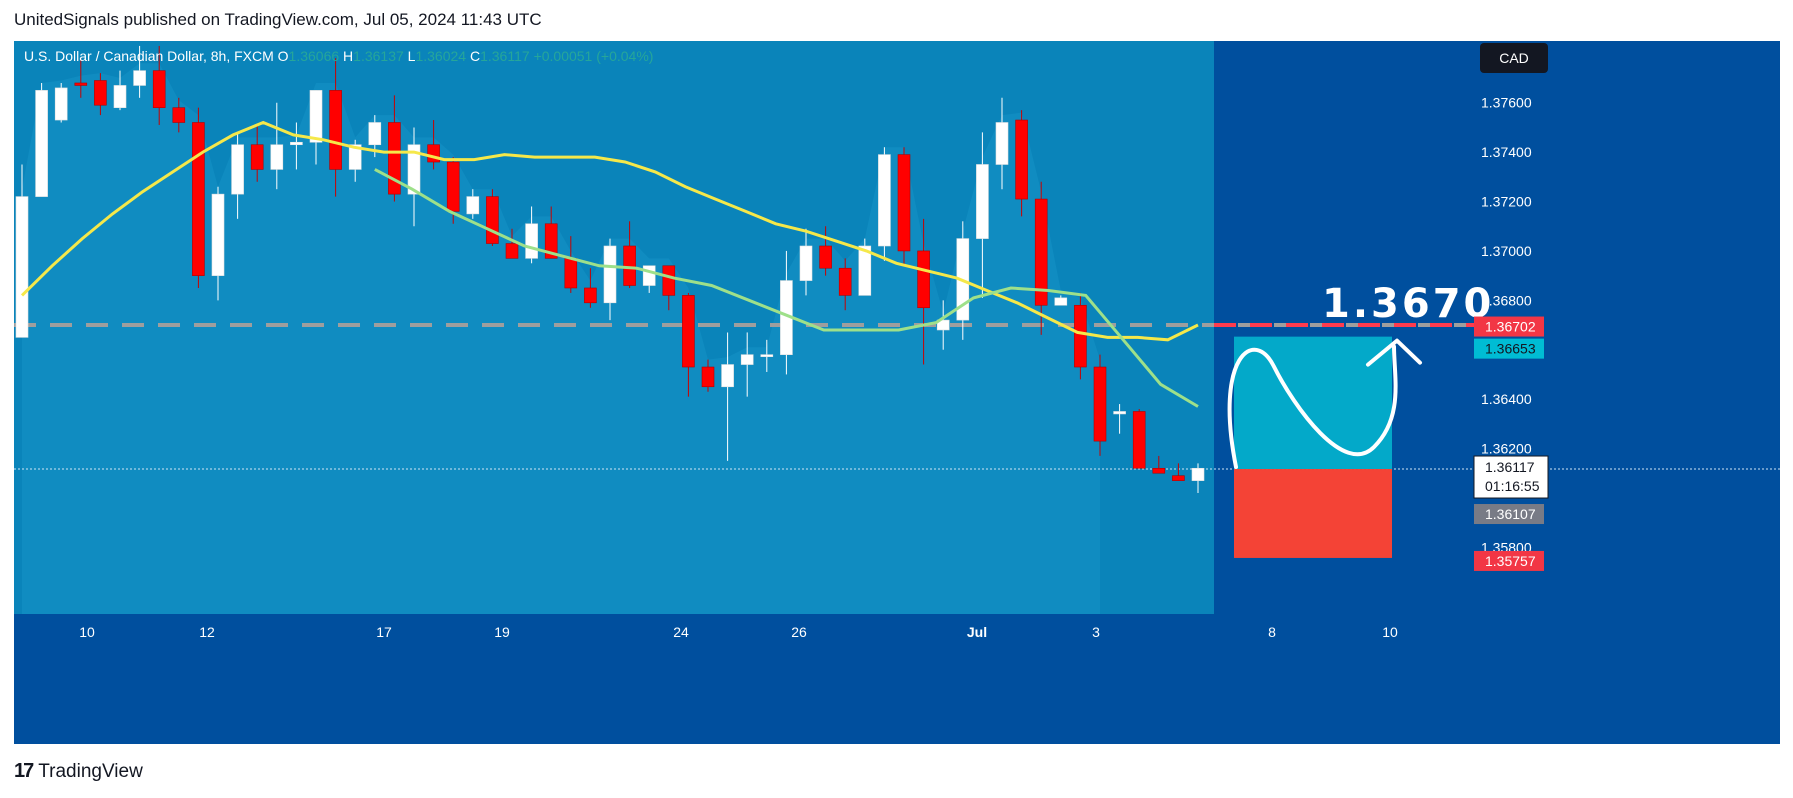 This screenshot has height=798, width=1793. What do you see at coordinates (1313, 403) in the screenshot?
I see `take-profit-zone` at bounding box center [1313, 403].